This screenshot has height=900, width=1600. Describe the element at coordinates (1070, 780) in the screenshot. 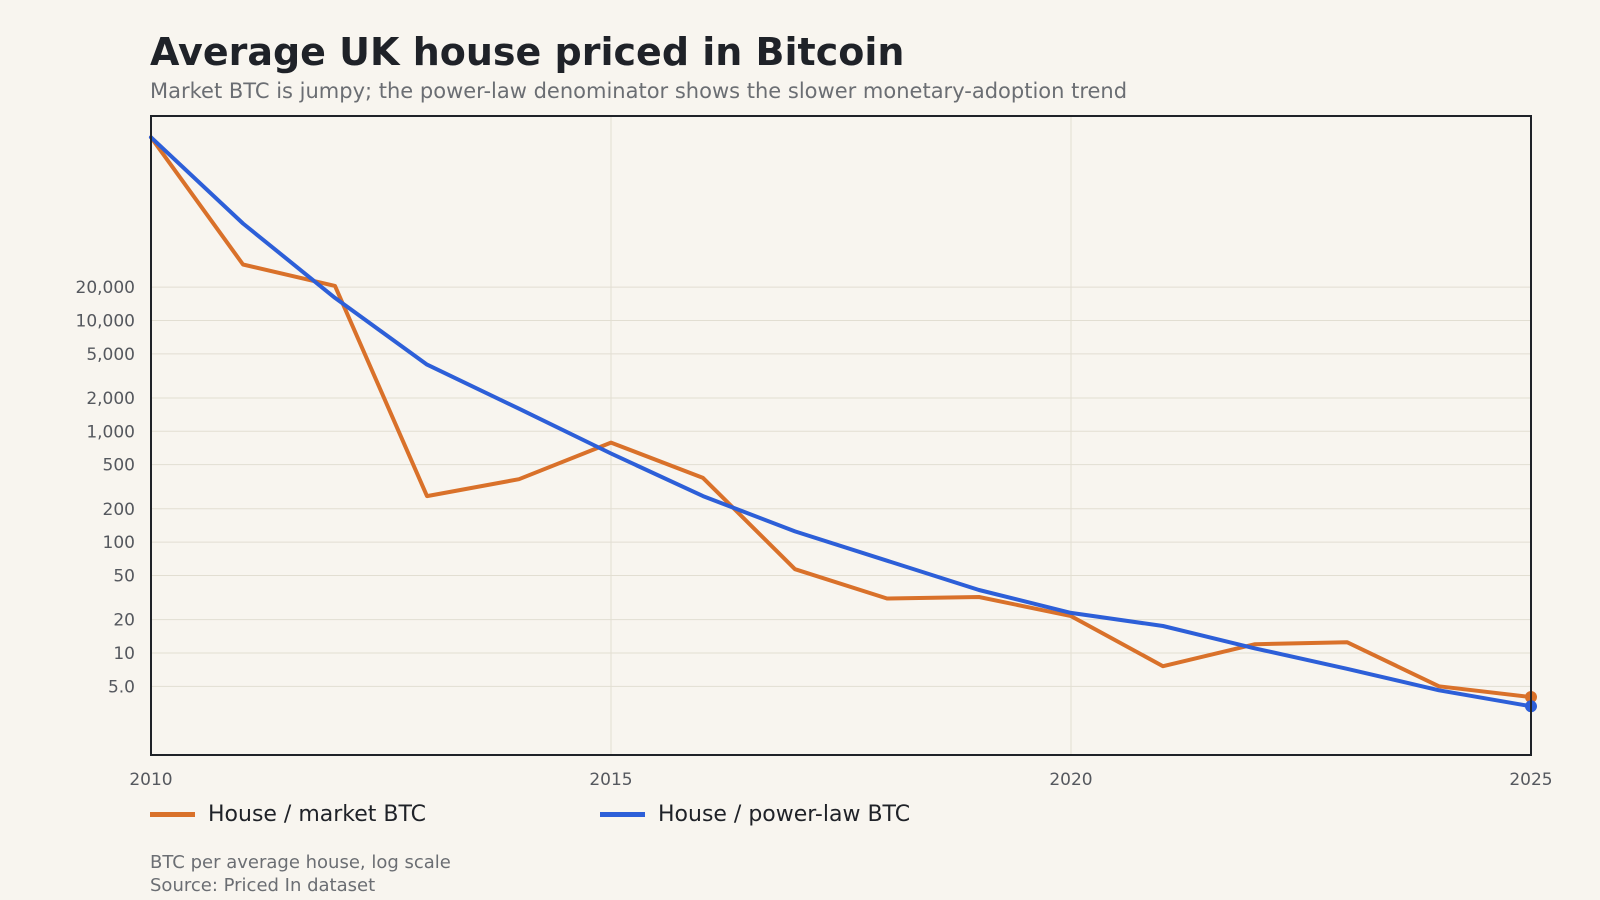

I see `x-tick-label: 2020` at that location.